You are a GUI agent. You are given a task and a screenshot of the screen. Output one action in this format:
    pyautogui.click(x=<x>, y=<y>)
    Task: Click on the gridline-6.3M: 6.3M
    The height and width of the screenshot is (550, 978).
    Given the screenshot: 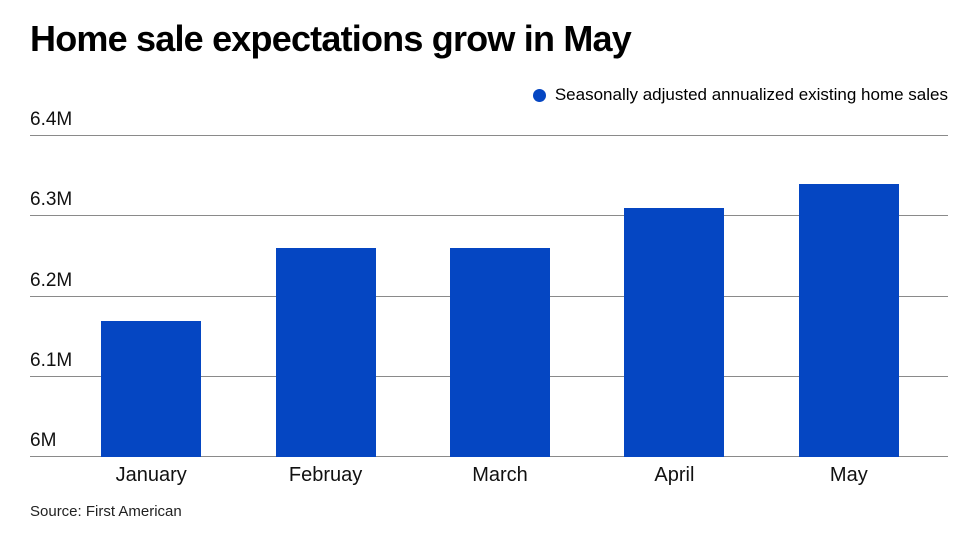 What is the action you would take?
    pyautogui.click(x=489, y=203)
    